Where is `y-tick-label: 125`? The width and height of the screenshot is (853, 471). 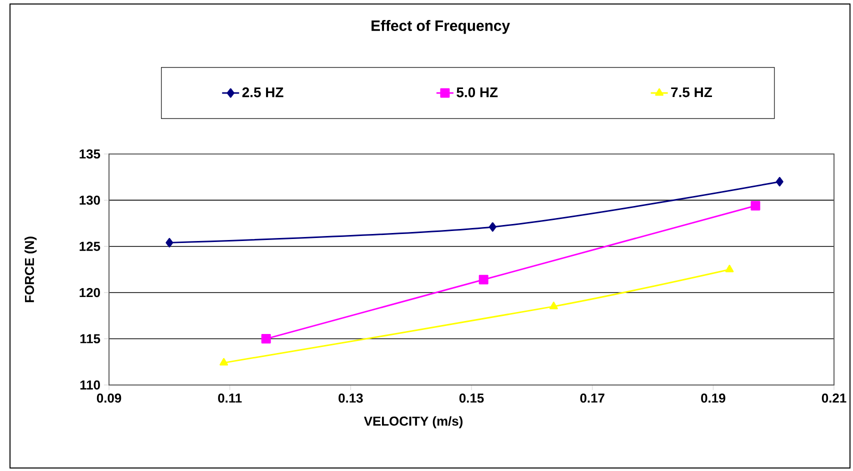
y-tick-label: 125 is located at coordinates (90, 246).